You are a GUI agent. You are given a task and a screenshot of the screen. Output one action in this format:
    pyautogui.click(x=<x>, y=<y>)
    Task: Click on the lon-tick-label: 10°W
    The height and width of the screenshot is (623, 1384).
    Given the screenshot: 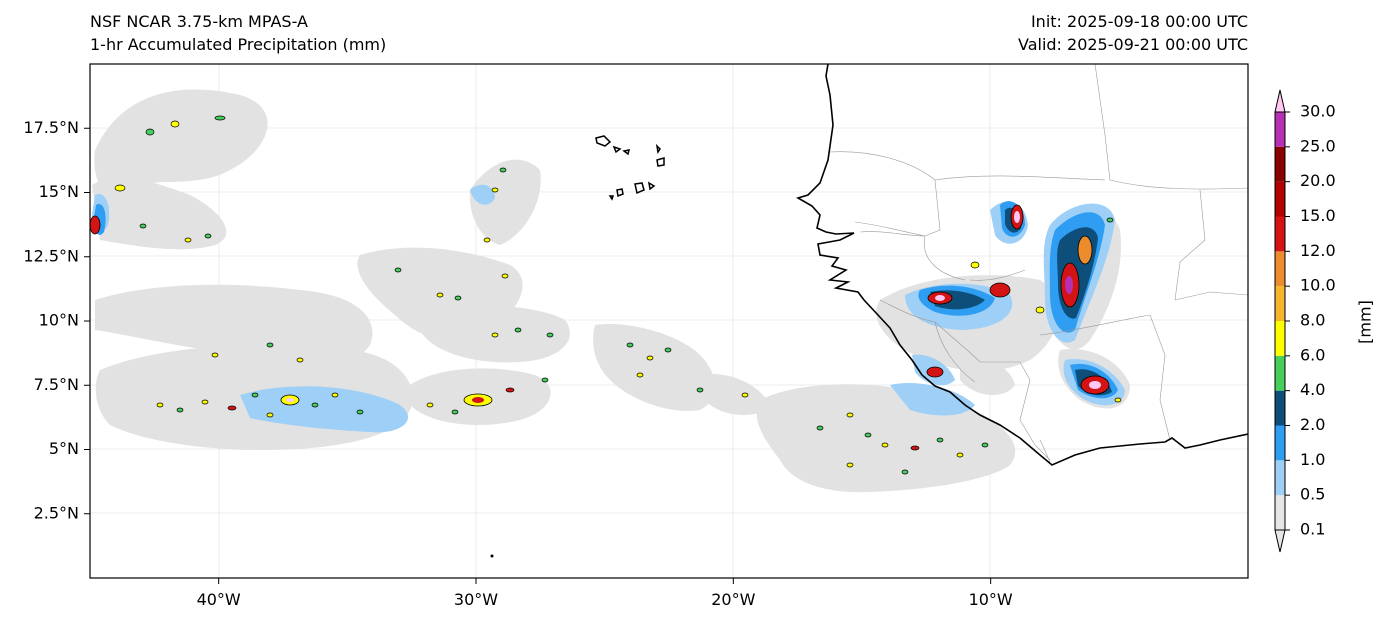 What is the action you would take?
    pyautogui.click(x=991, y=599)
    